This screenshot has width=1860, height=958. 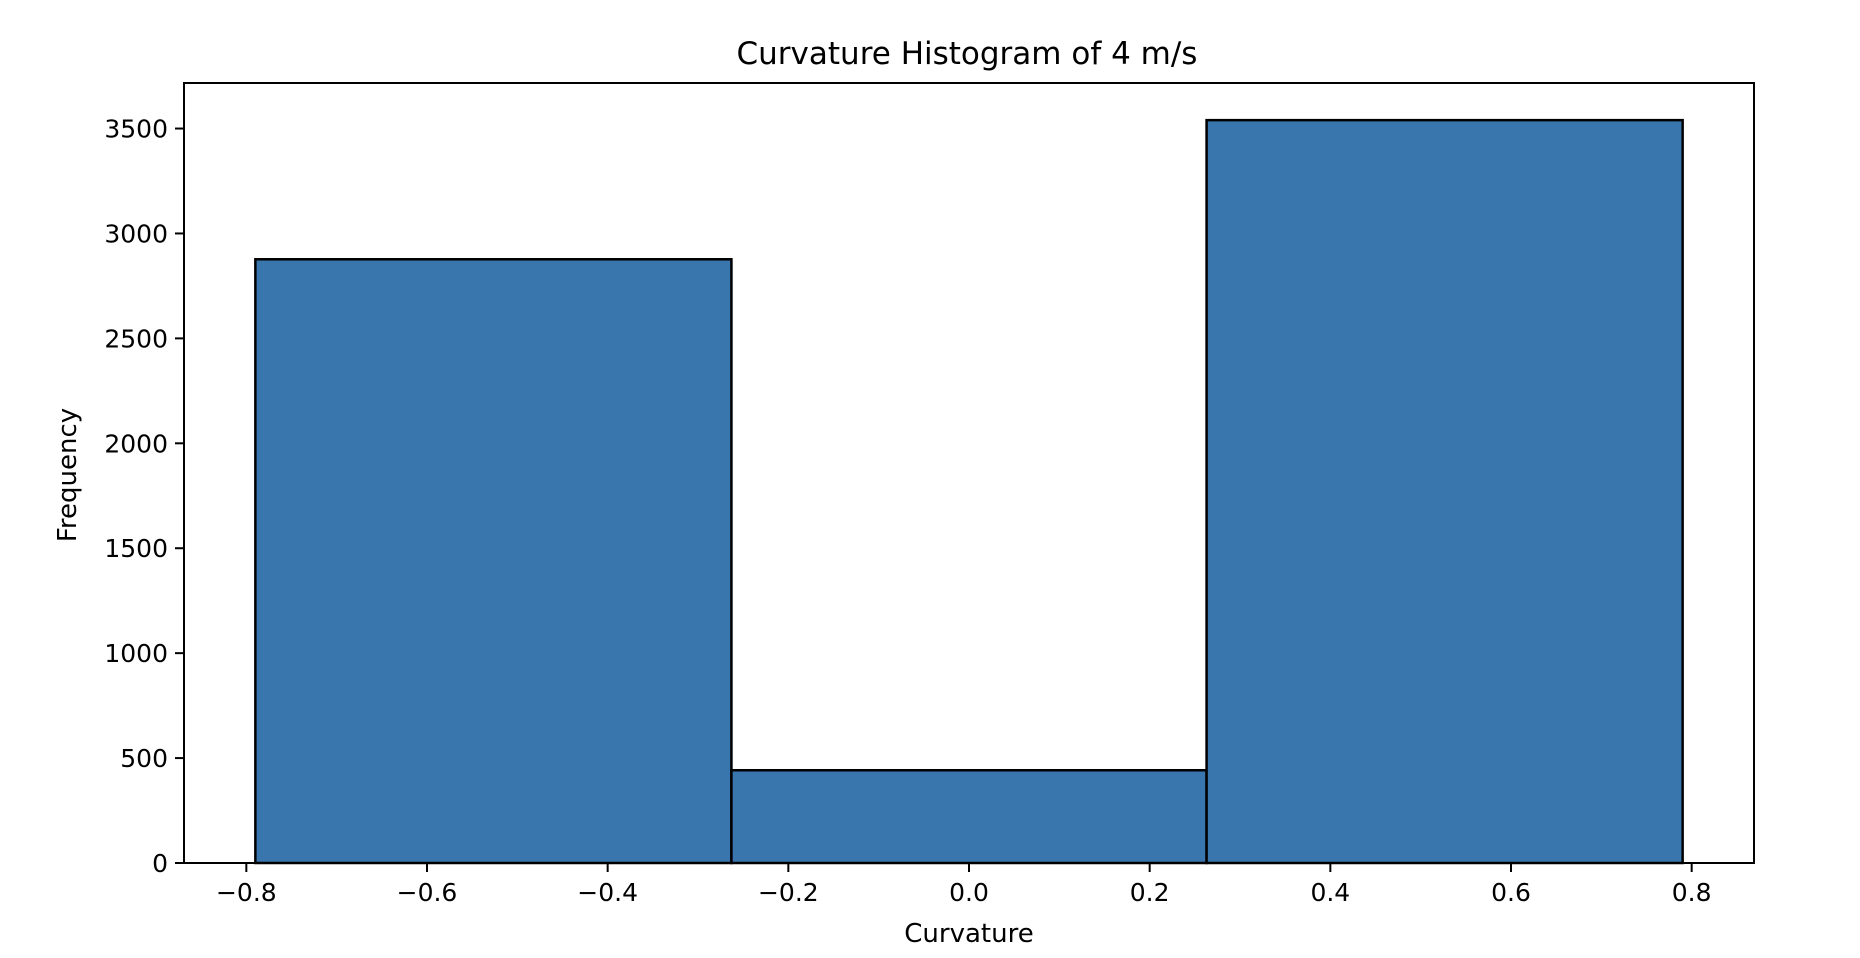 I want to click on x-tick-label: −0.2, so click(x=788, y=892).